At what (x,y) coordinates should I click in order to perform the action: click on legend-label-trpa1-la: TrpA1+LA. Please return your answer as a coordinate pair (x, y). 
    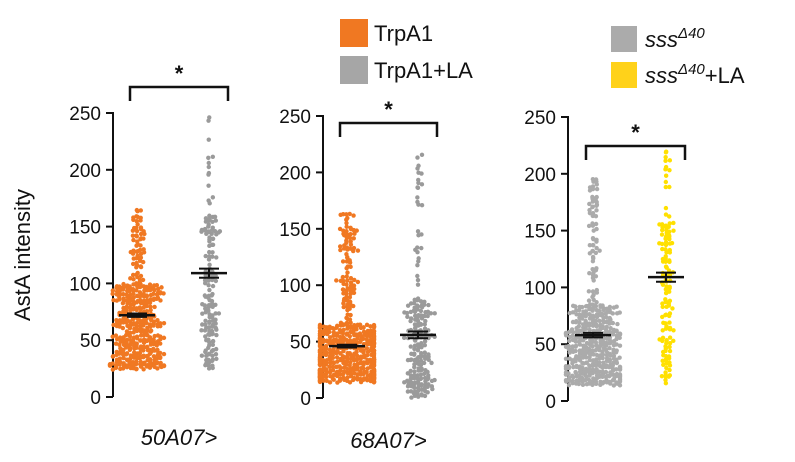
    Looking at the image, I should click on (423, 70).